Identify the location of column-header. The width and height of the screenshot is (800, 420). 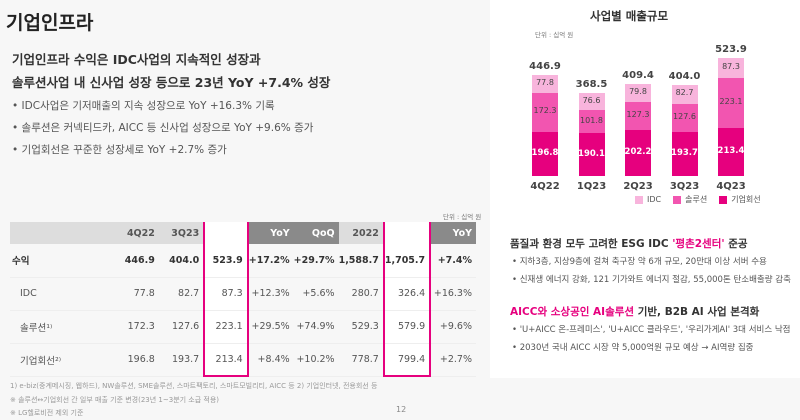
(63, 233).